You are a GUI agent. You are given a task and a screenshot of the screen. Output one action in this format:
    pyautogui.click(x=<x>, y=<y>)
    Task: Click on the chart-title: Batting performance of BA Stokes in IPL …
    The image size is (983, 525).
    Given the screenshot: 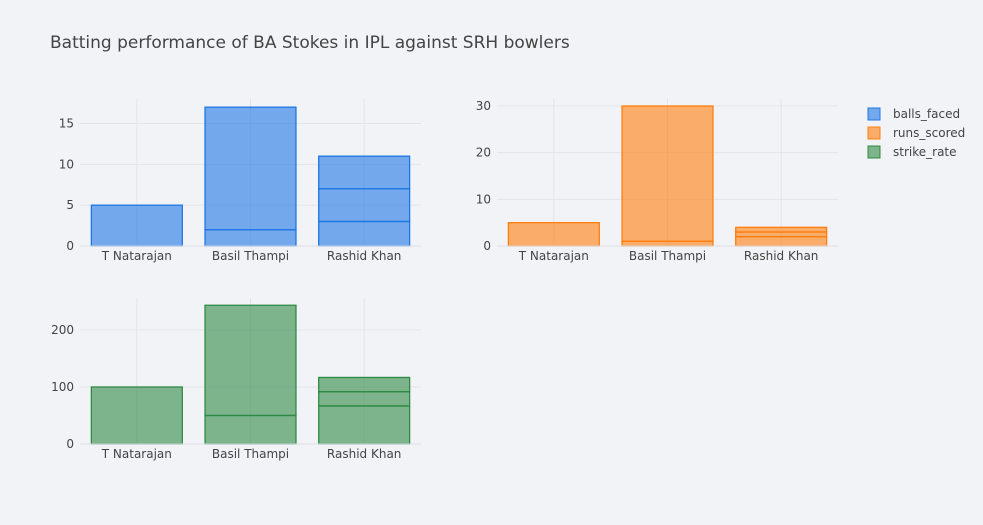 What is the action you would take?
    pyautogui.click(x=310, y=43)
    